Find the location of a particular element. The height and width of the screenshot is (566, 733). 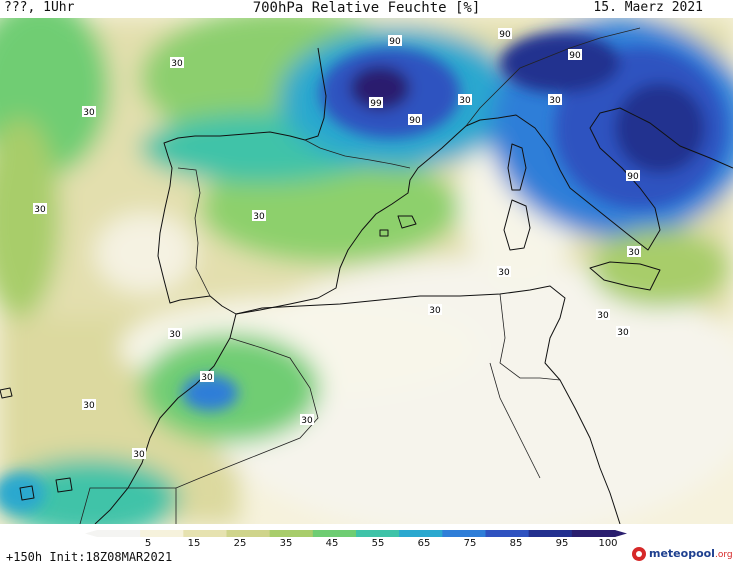

legend-tick-label: 75 is located at coordinates (470, 543).